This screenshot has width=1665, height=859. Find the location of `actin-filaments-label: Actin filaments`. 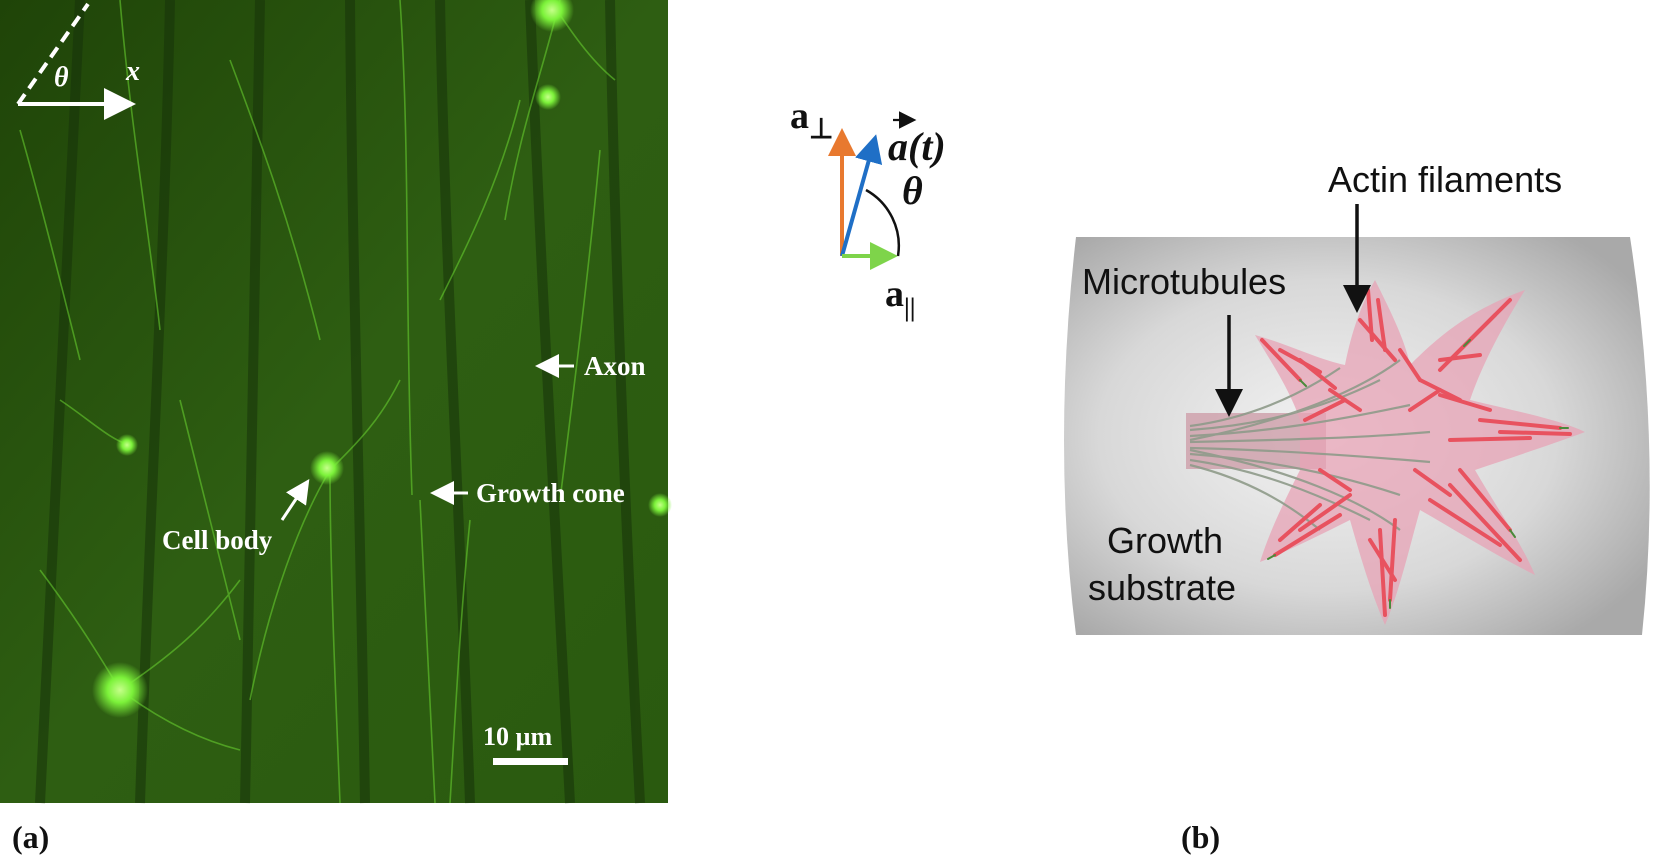

actin-filaments-label: Actin filaments is located at coordinates (1445, 179).